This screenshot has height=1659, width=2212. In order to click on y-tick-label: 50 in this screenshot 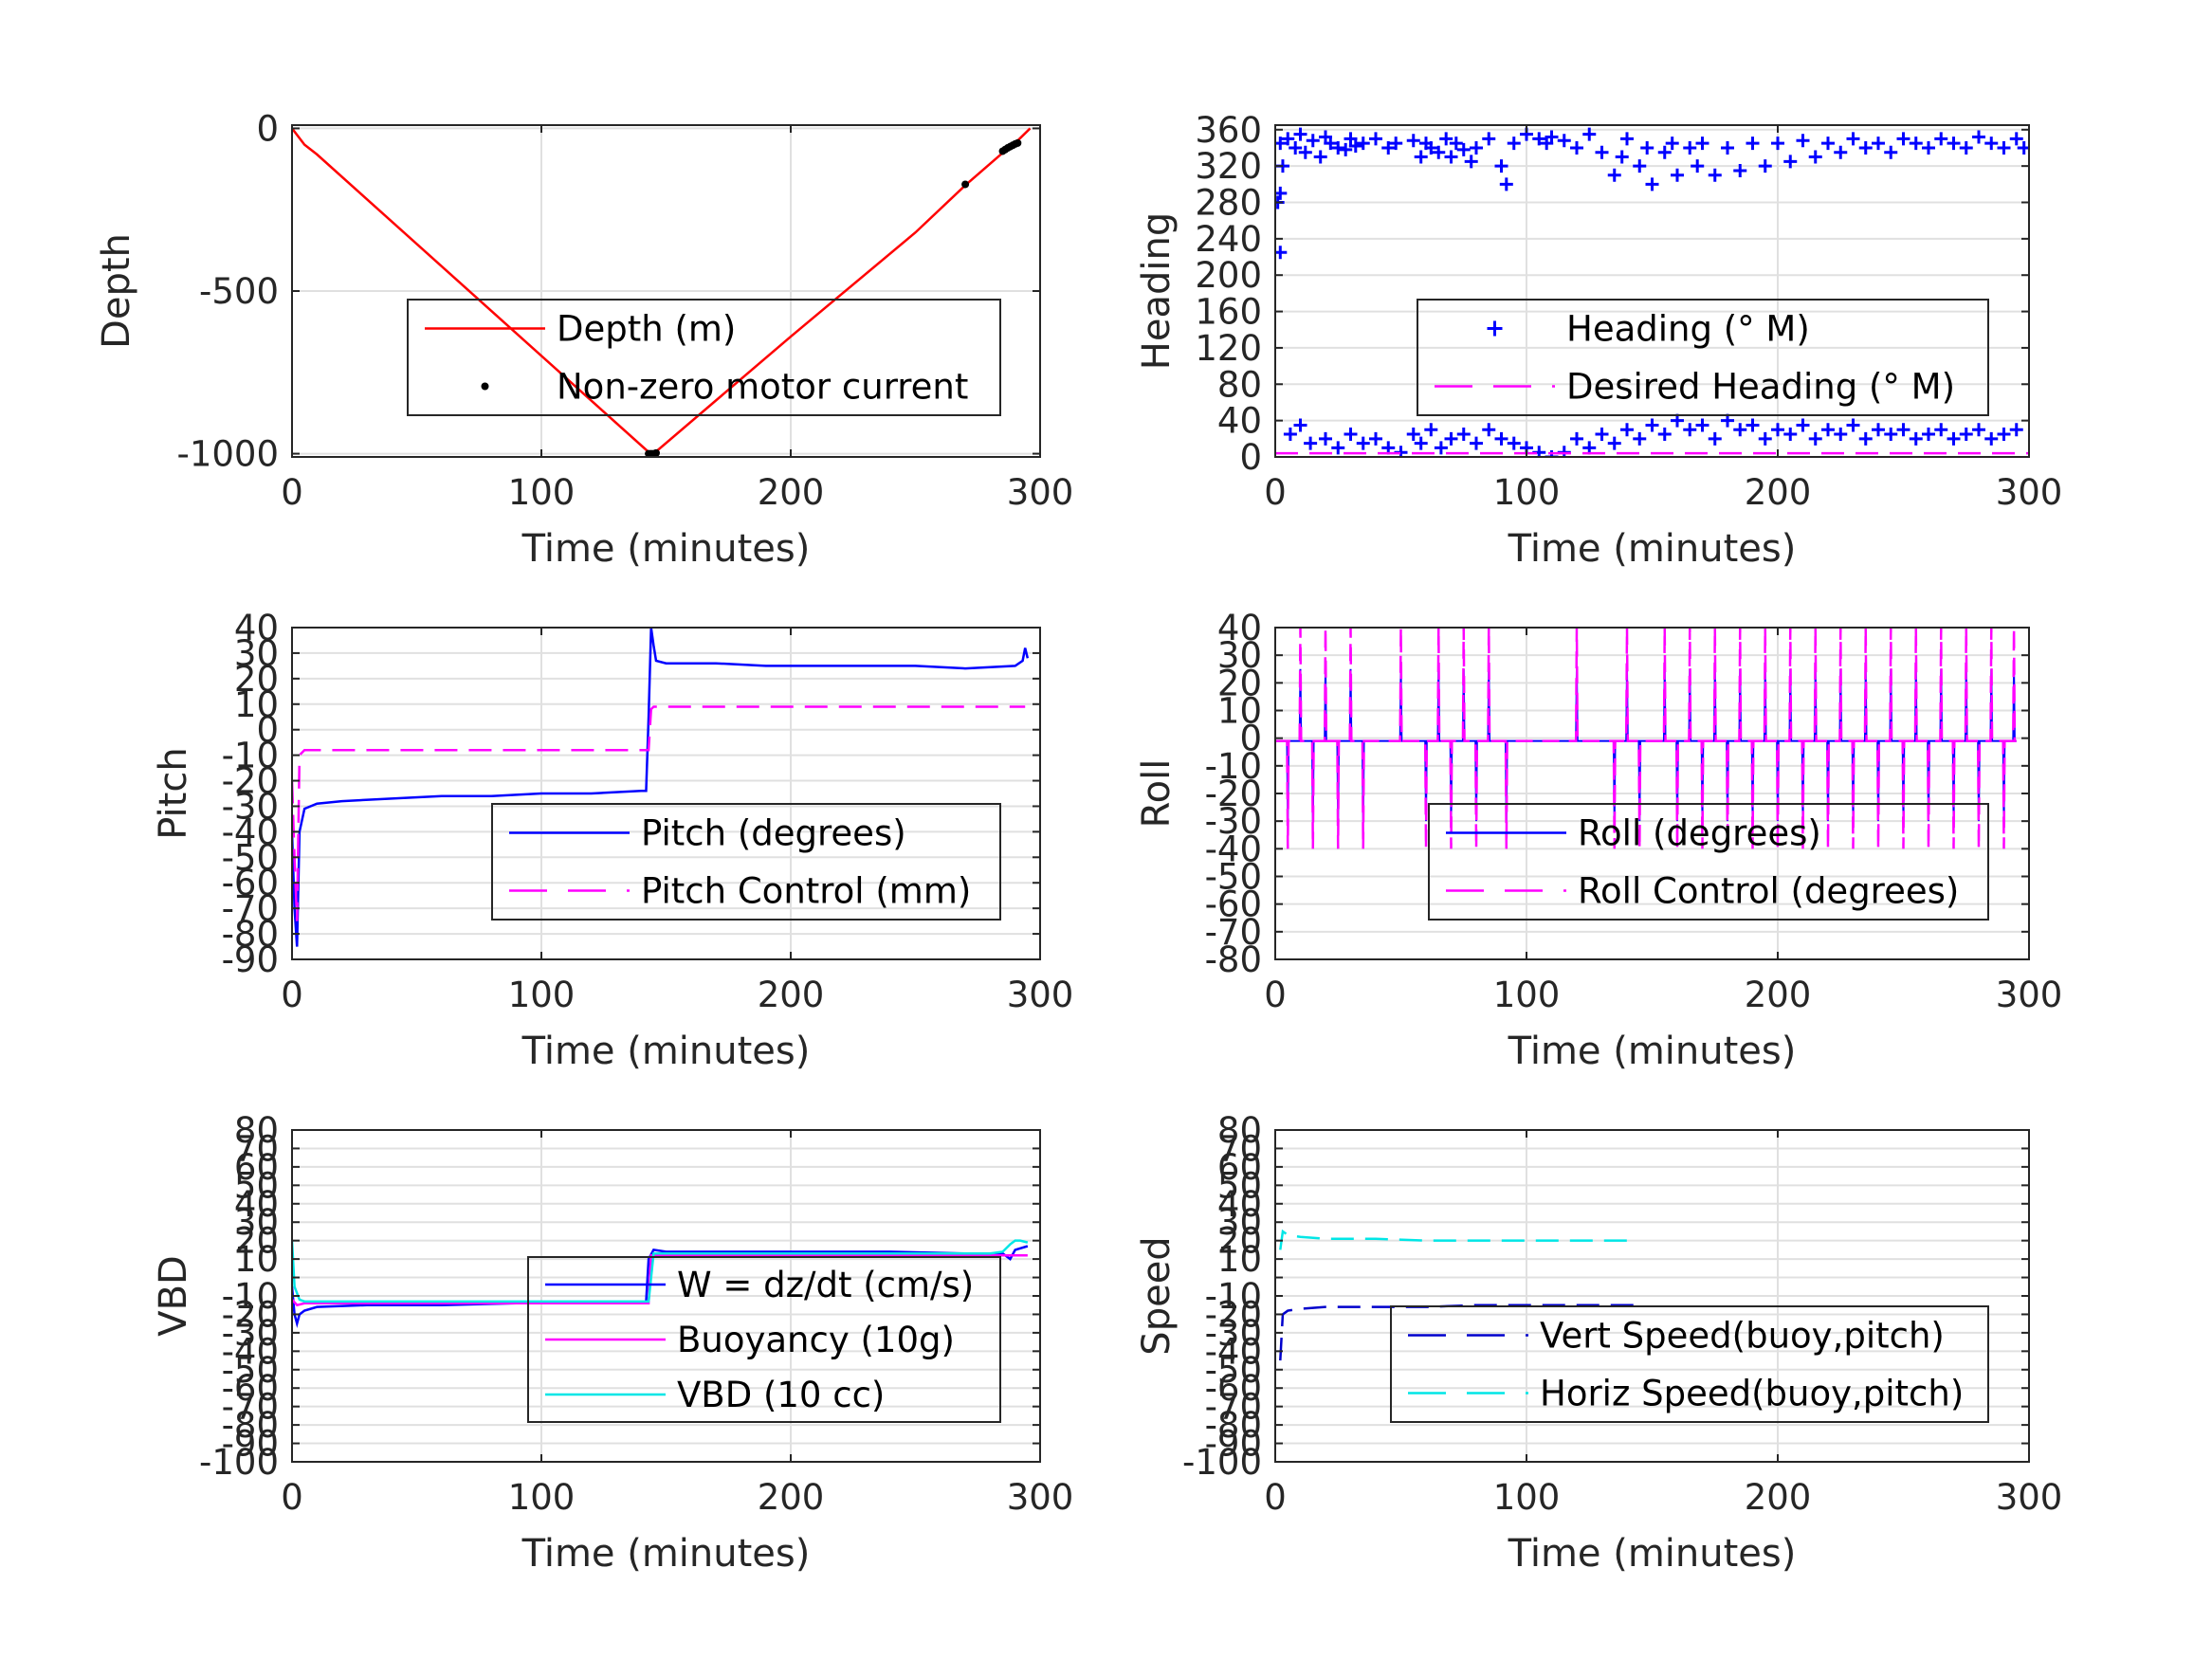, I will do `click(1239, 1185)`.